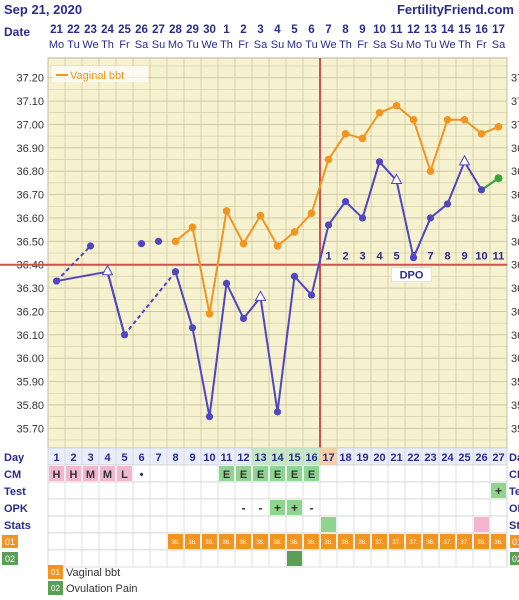 The height and width of the screenshot is (600, 519). What do you see at coordinates (328, 30) in the screenshot?
I see `date-number: 7` at bounding box center [328, 30].